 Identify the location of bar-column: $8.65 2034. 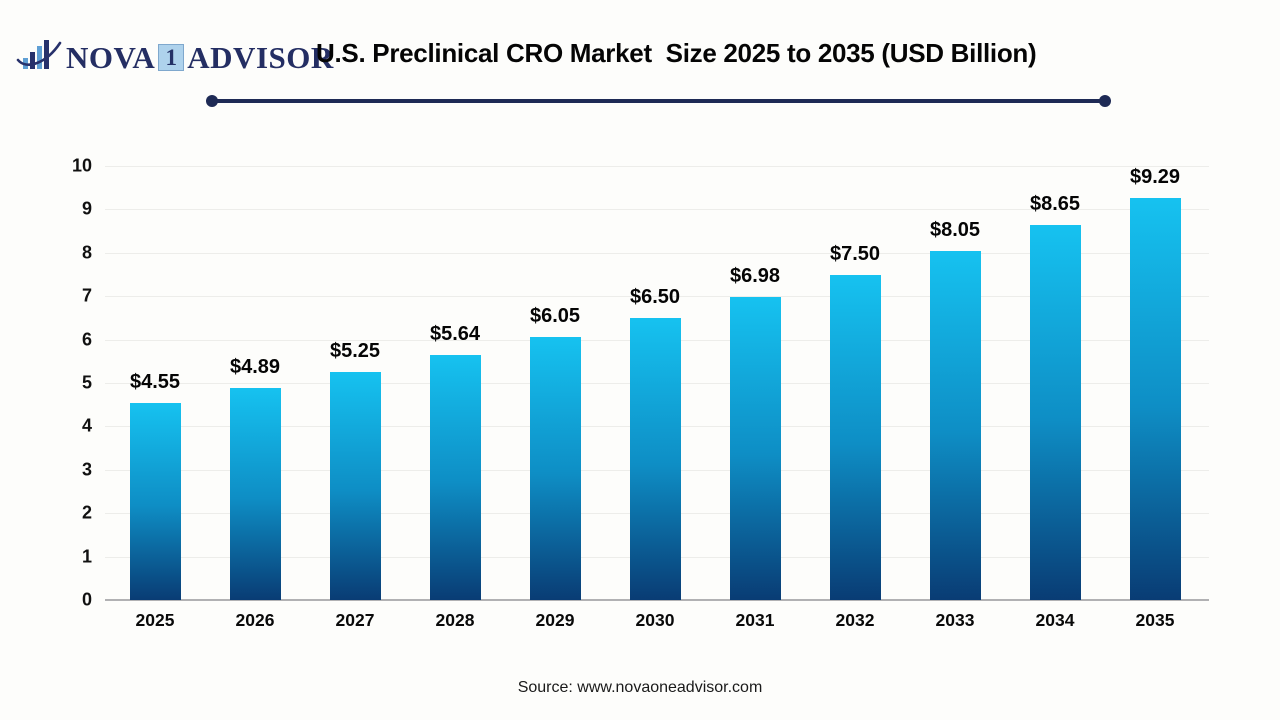
(1055, 398).